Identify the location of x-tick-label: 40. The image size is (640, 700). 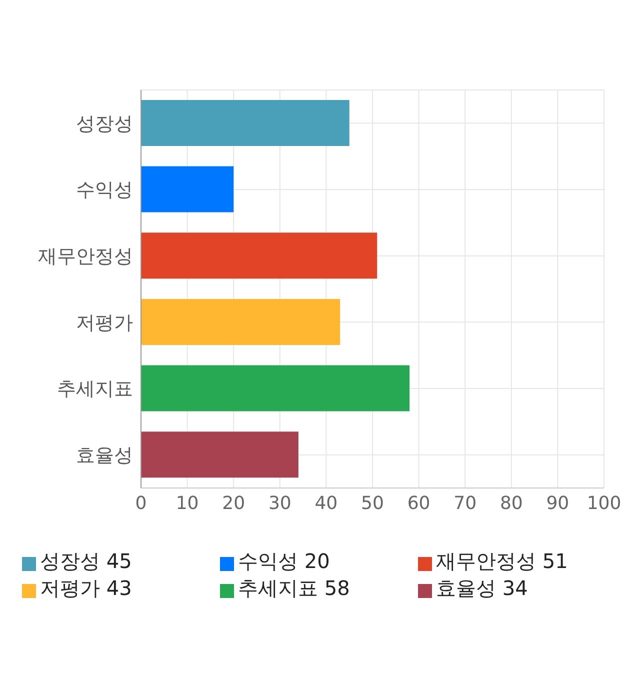
(326, 503).